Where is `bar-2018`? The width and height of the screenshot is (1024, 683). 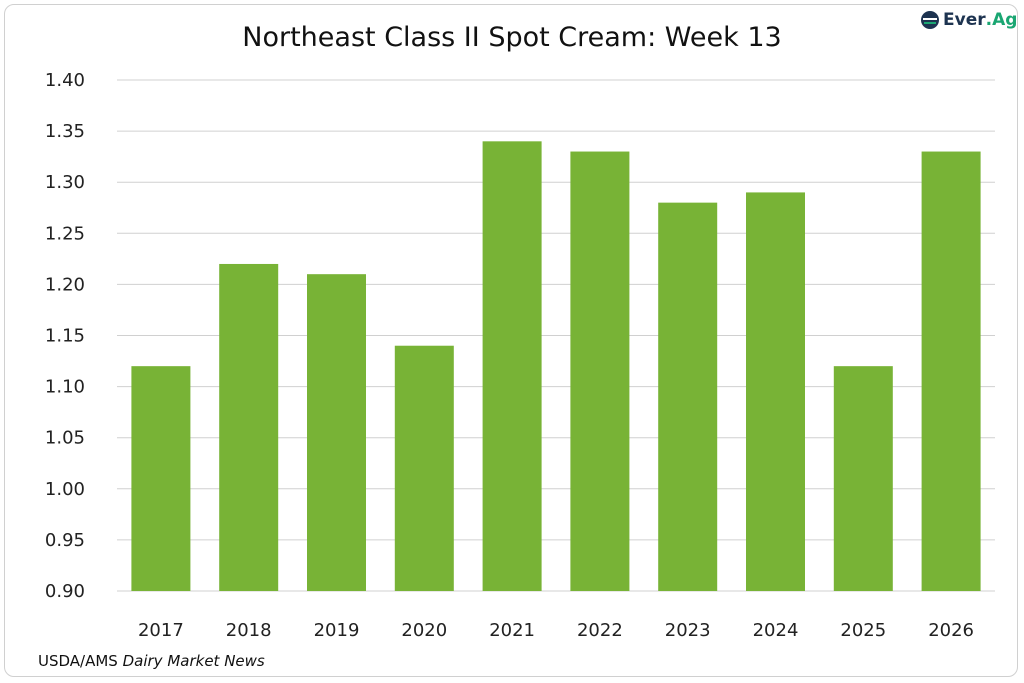 bar-2018 is located at coordinates (249, 427).